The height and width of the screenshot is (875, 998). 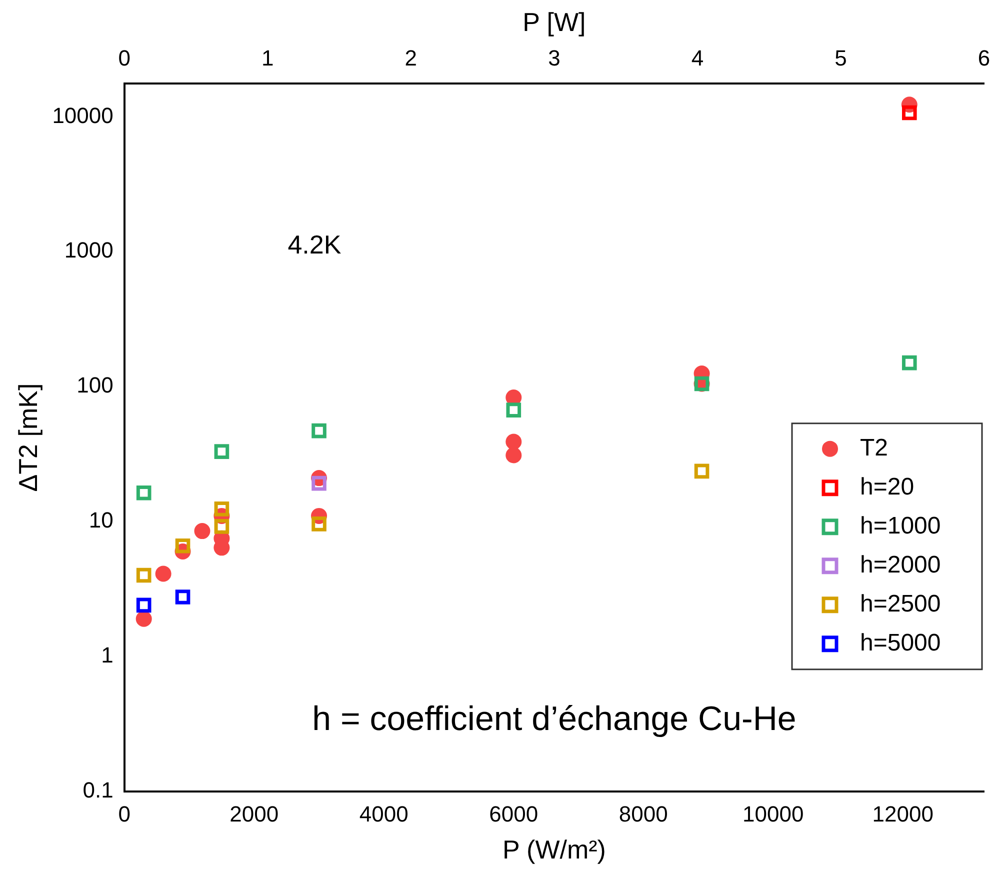 I want to click on y-axis-title: ΔT2 [mK], so click(x=27, y=437).